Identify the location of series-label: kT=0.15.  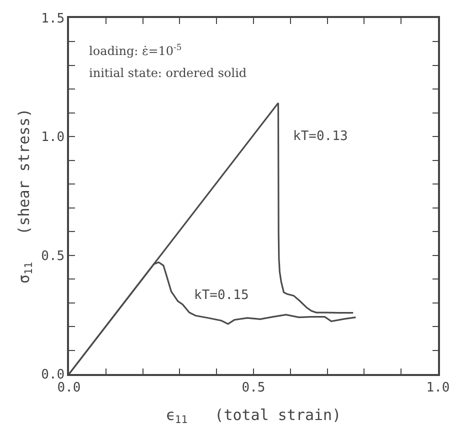
(221, 295).